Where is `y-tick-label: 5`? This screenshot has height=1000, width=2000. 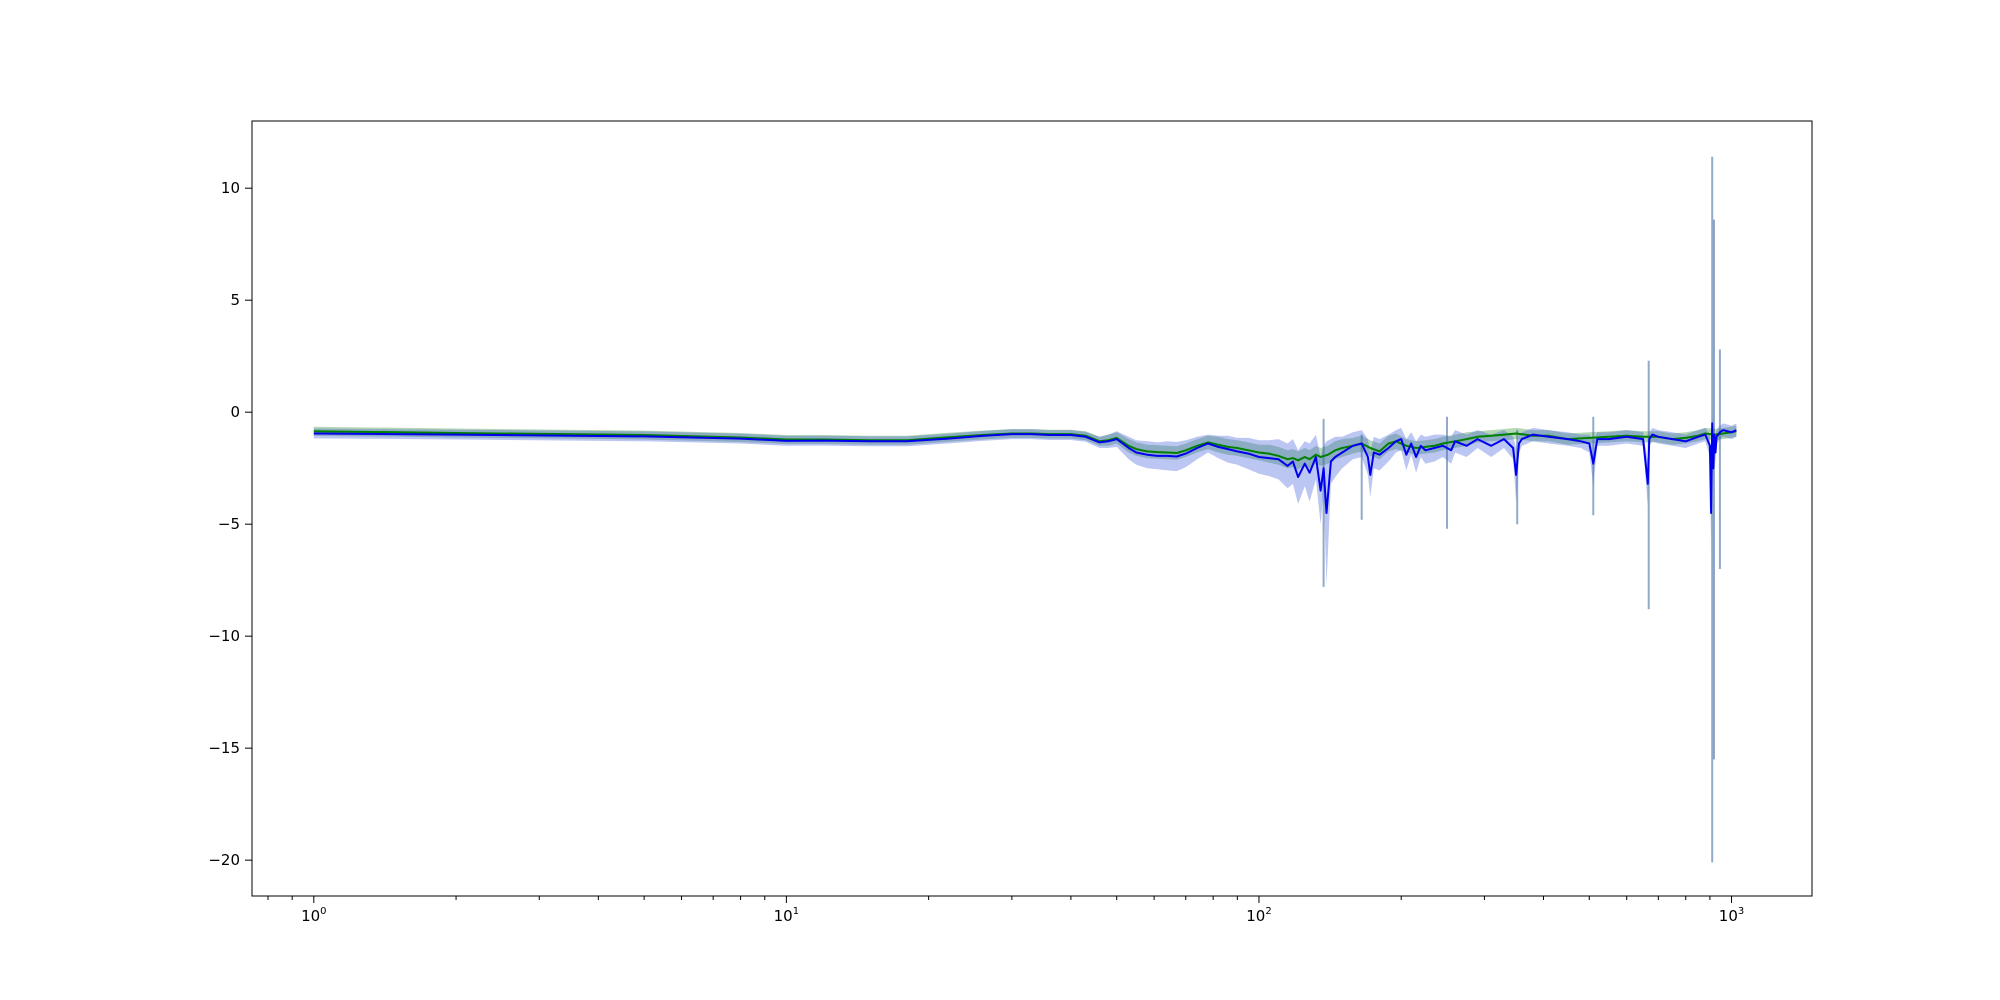
y-tick-label: 5 is located at coordinates (235, 300).